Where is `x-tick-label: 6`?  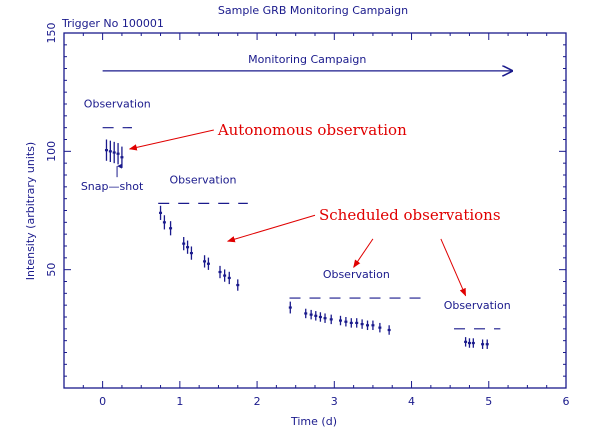 x-tick-label: 6 is located at coordinates (566, 401).